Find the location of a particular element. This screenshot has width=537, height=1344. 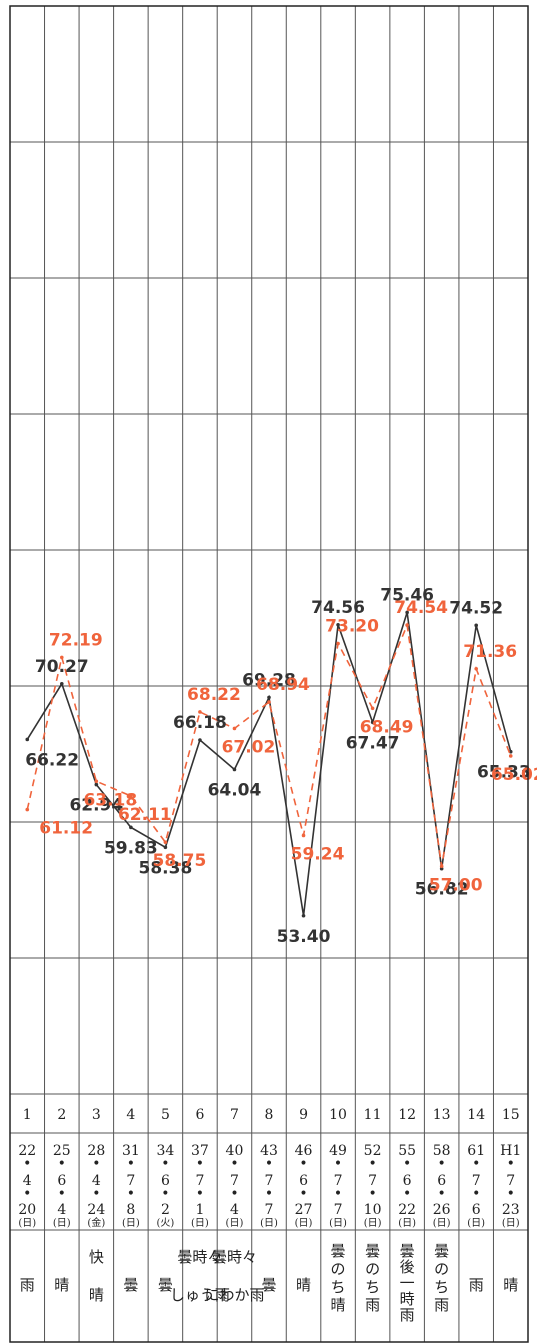

data-label-series-2: 57.00 is located at coordinates (456, 885).